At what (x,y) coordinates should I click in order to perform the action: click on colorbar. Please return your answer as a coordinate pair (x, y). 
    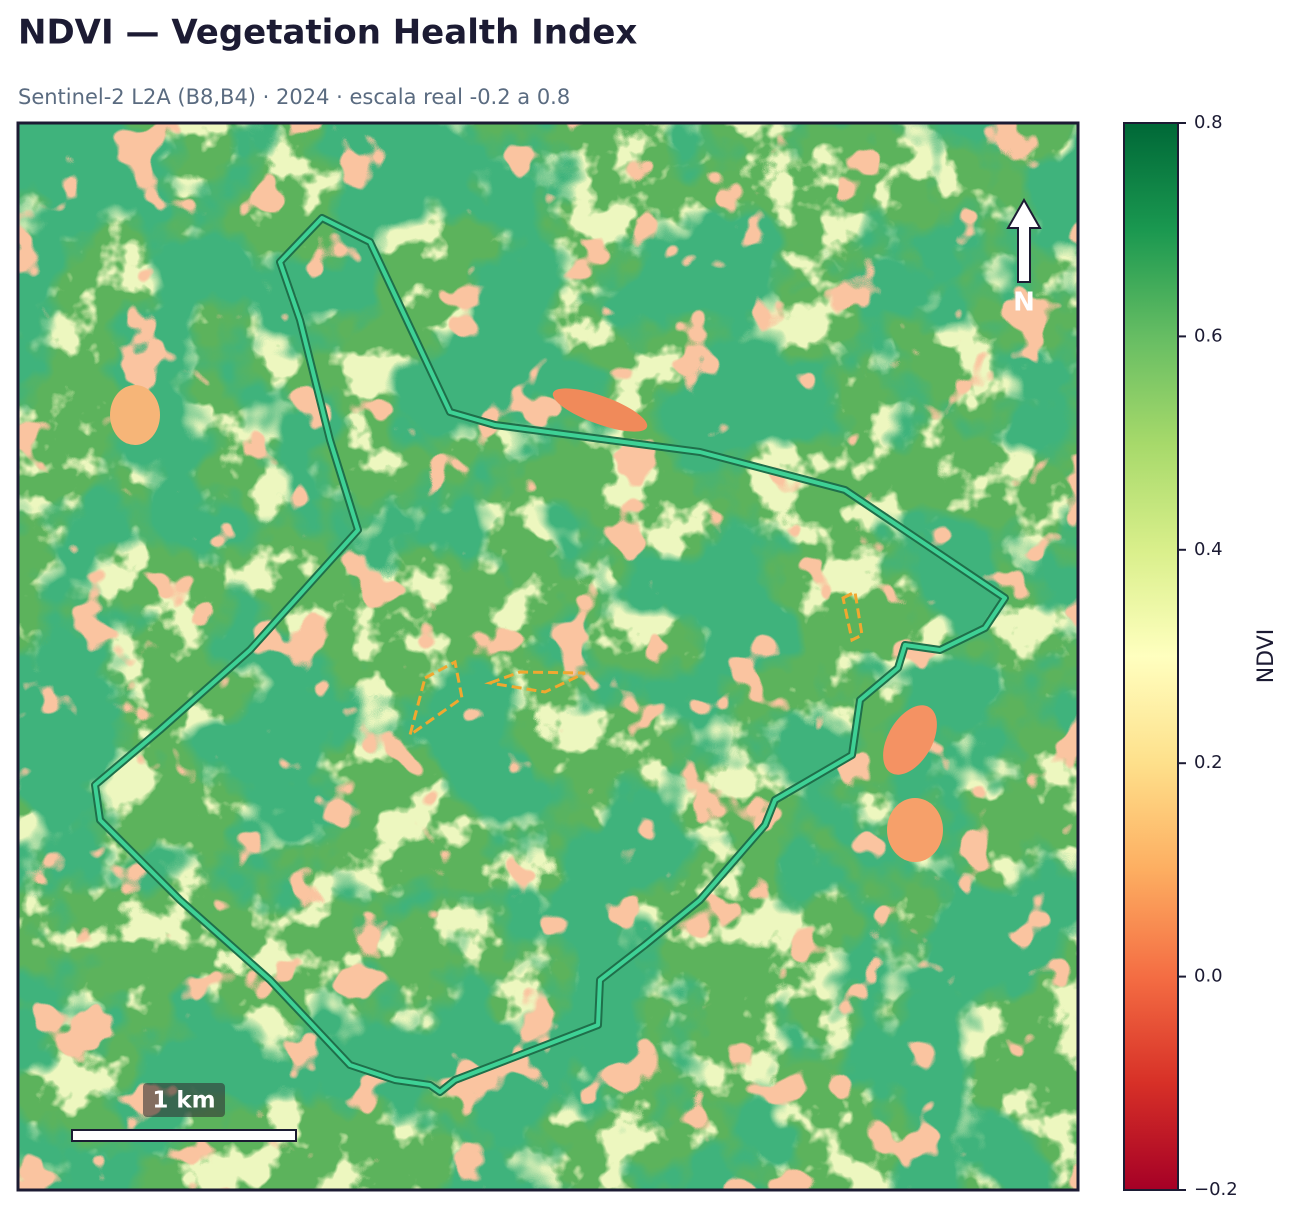
    Looking at the image, I should click on (1151, 656).